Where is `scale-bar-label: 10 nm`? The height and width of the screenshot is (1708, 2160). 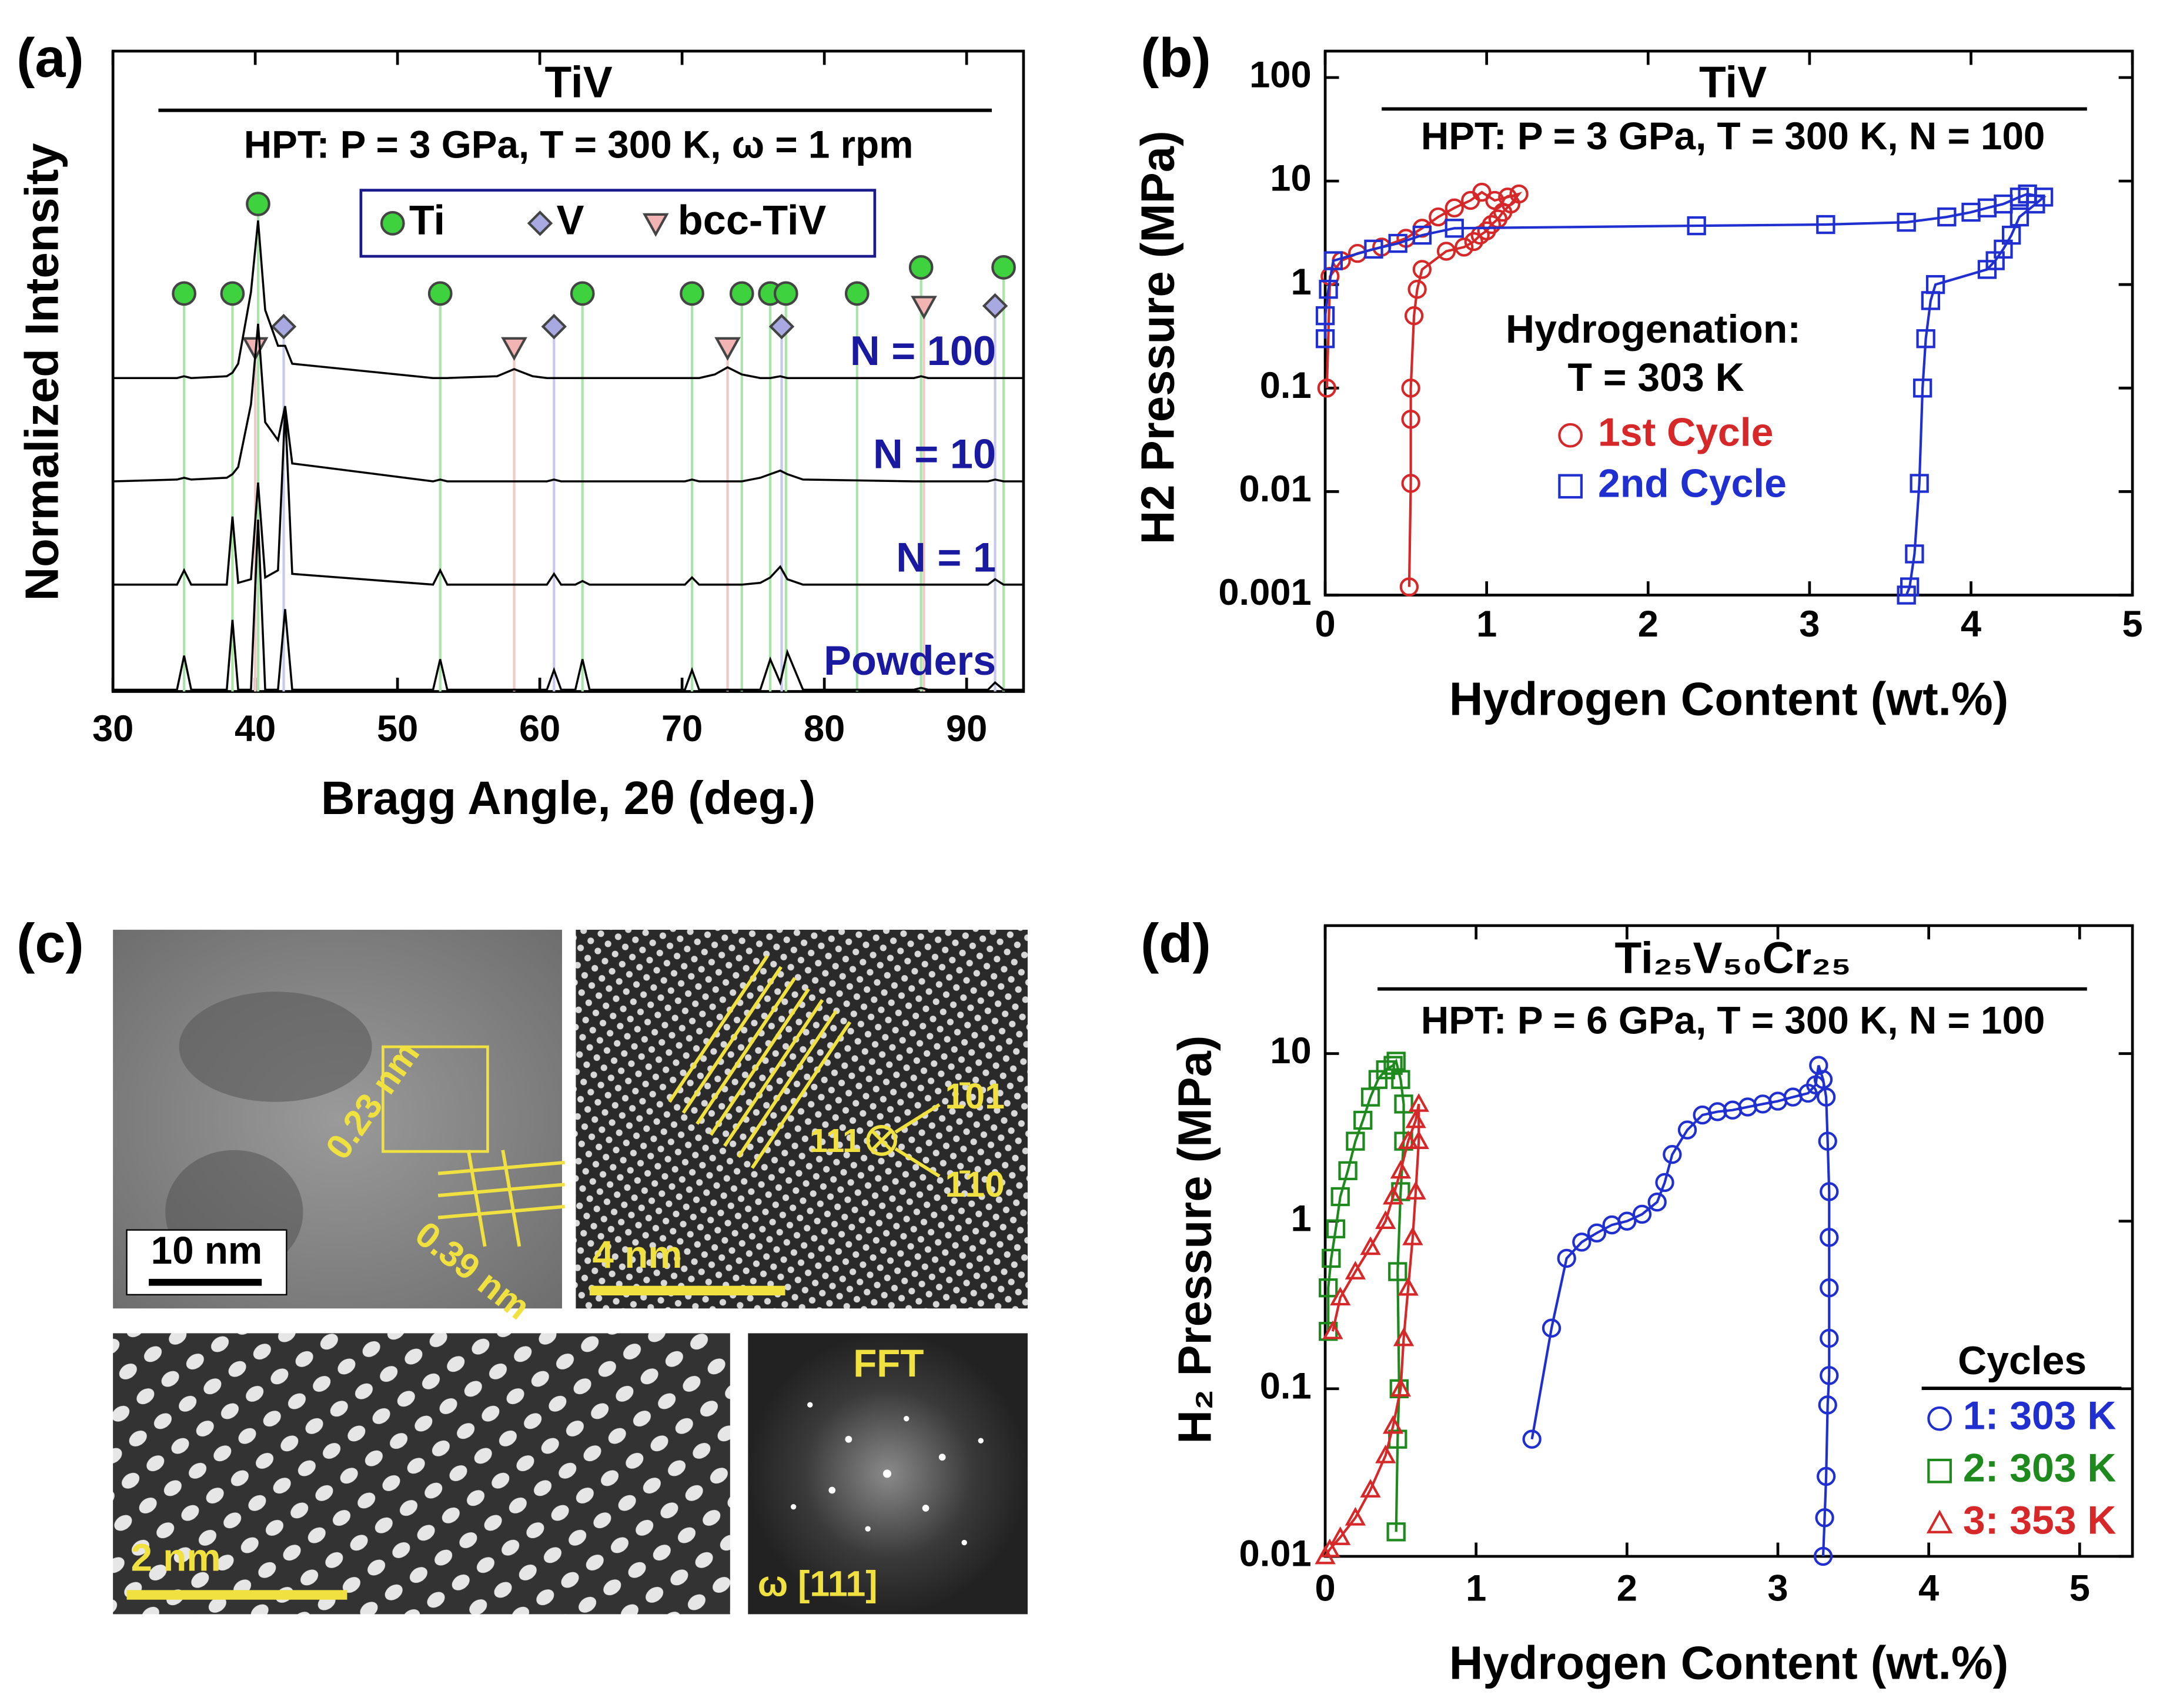
scale-bar-label: 10 nm is located at coordinates (207, 1250).